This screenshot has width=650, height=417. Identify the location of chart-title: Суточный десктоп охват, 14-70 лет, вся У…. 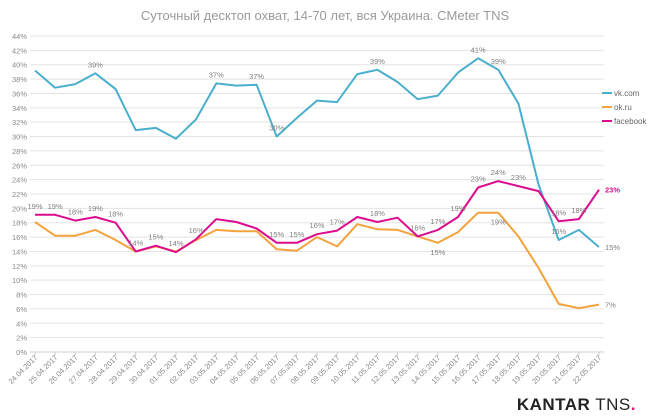
(325, 15).